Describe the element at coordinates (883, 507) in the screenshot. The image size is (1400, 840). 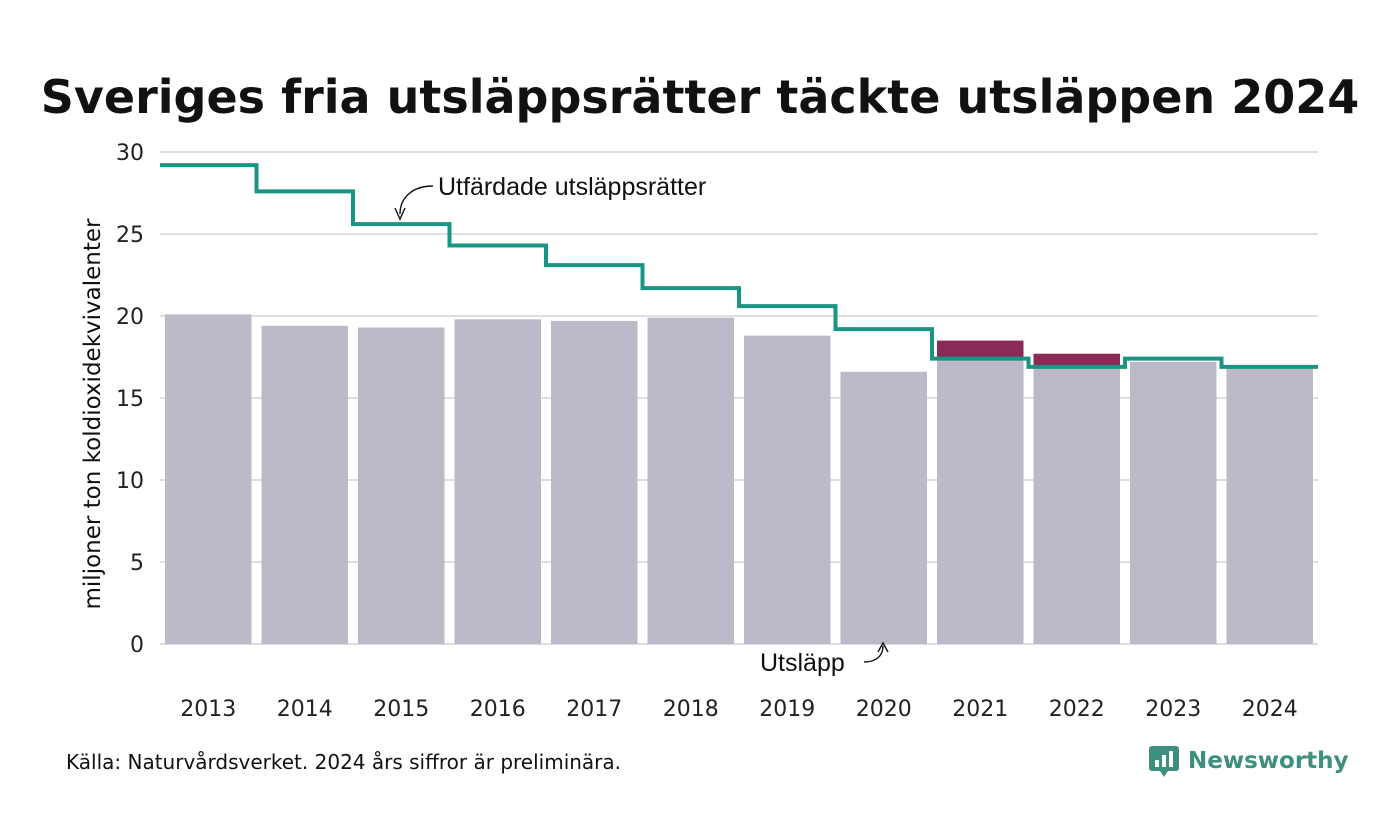
I see `bar-emissions-2020` at that location.